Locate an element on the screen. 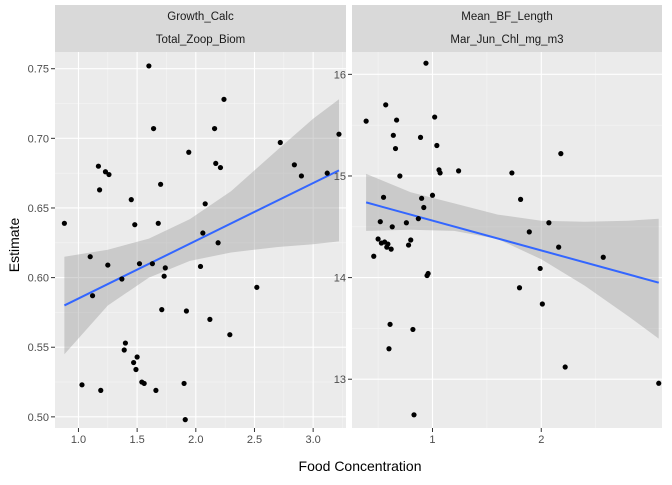 This screenshot has width=672, height=485. x-tick-label: 1.5 is located at coordinates (136, 440).